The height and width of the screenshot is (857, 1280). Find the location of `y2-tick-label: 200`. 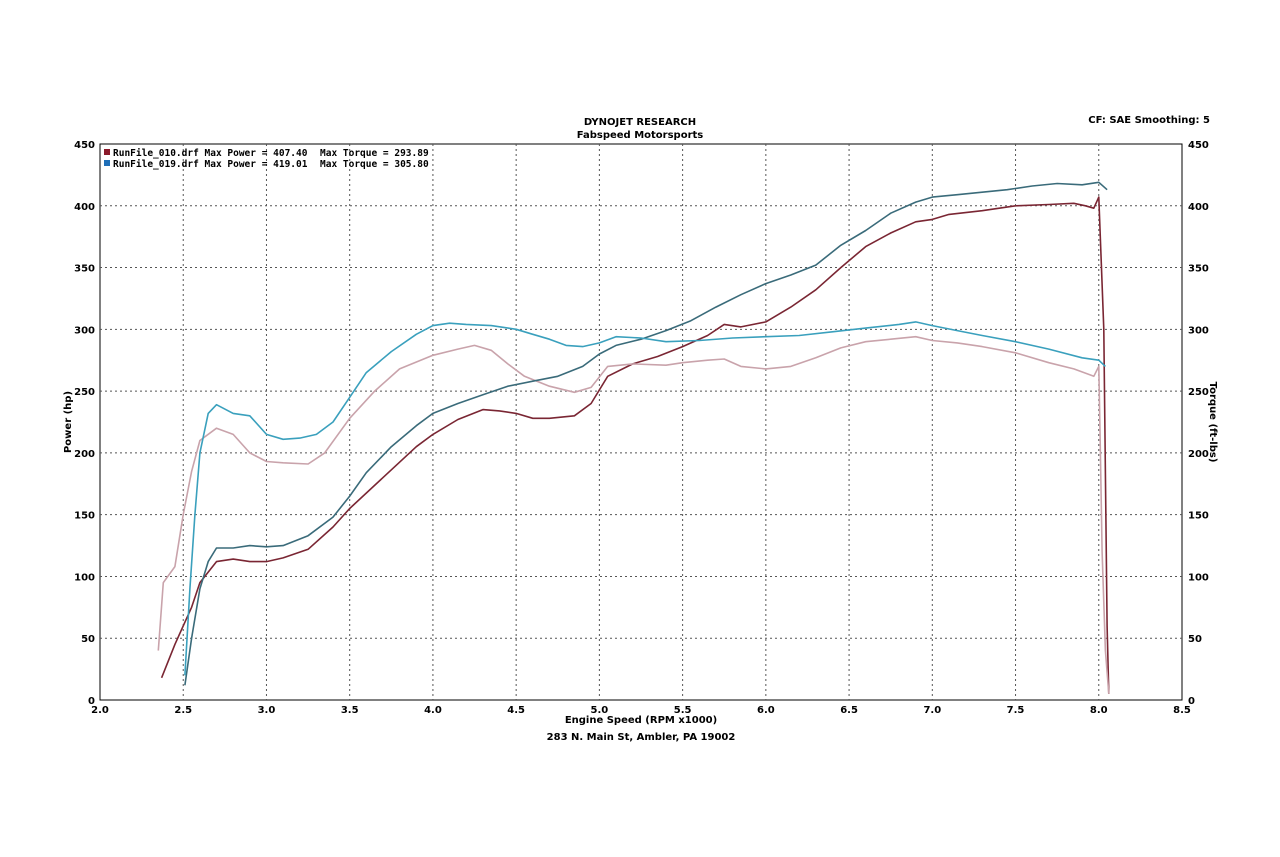

y2-tick-label: 200 is located at coordinates (1198, 454).